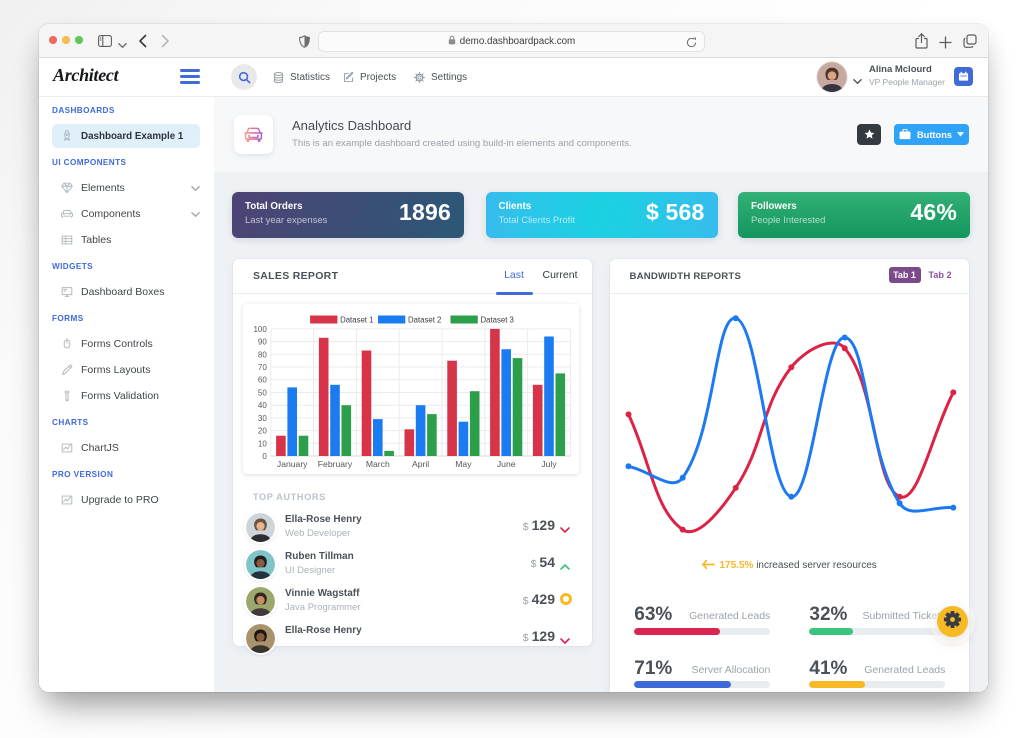 The height and width of the screenshot is (738, 1024). Describe the element at coordinates (549, 464) in the screenshot. I see `svg-text: July` at that location.